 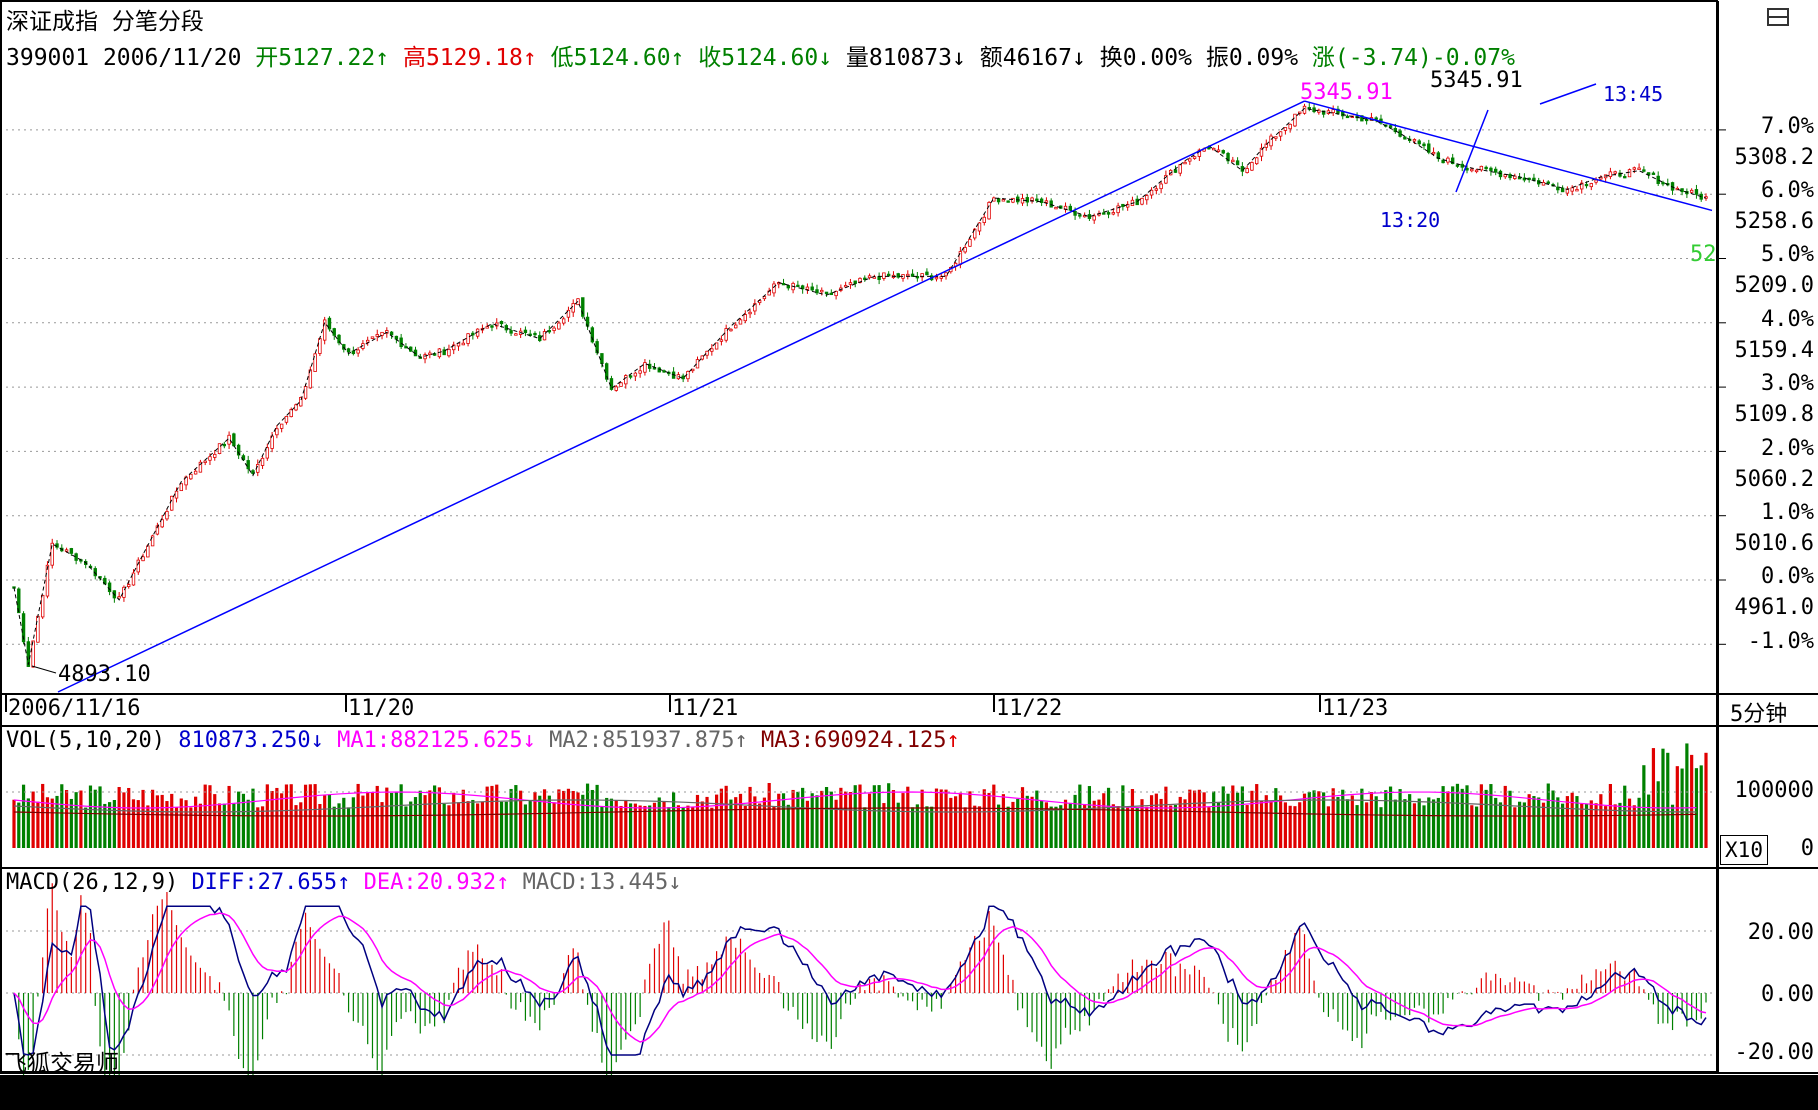 What do you see at coordinates (244, 740) in the screenshot?
I see `vol-value: 810873.250` at bounding box center [244, 740].